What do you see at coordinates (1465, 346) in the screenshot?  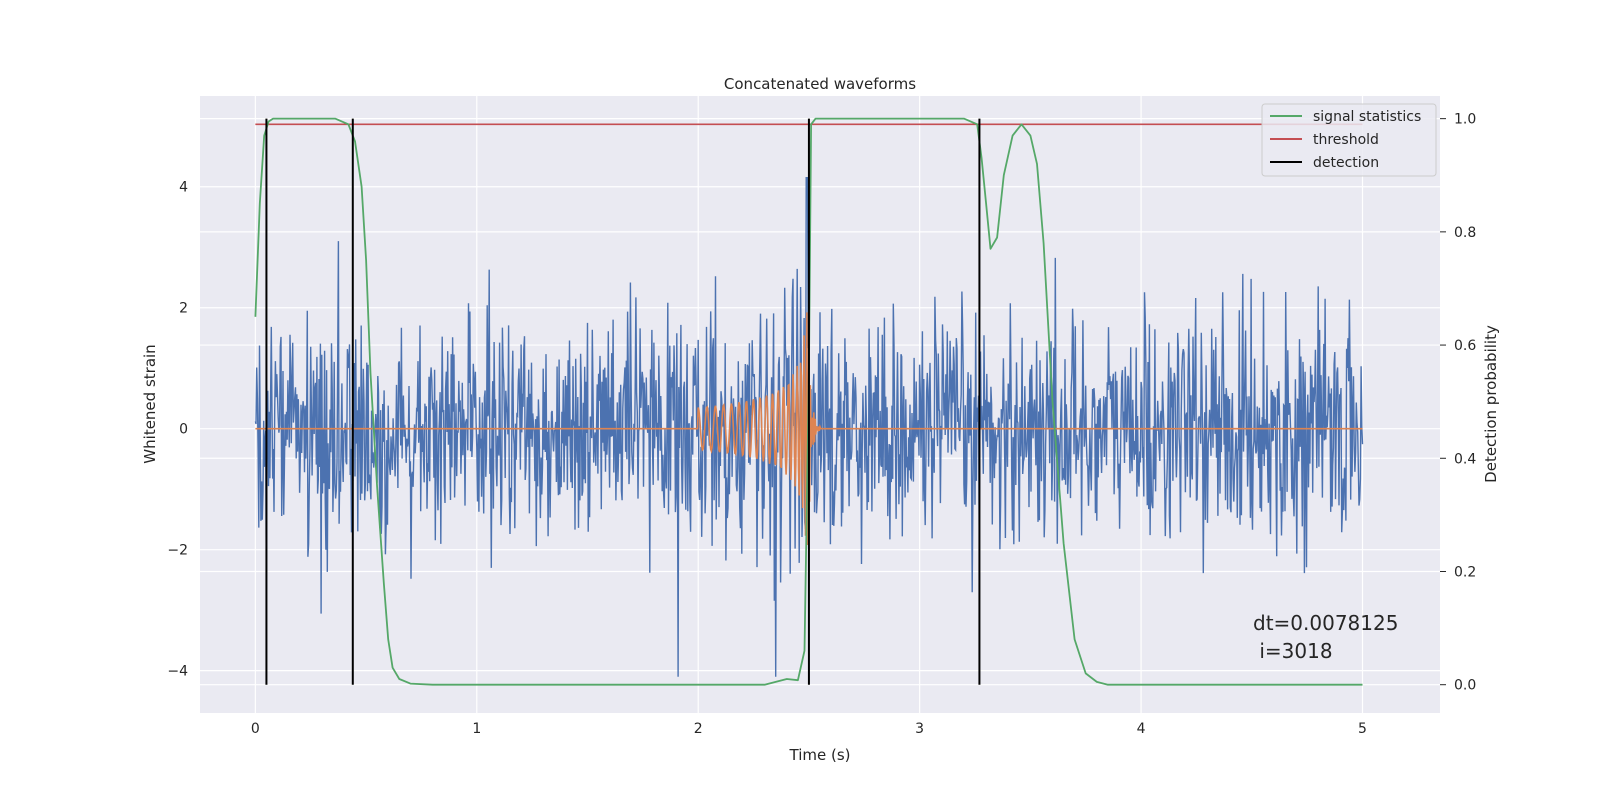 I see `y-right-tick-label: 0.6` at bounding box center [1465, 346].